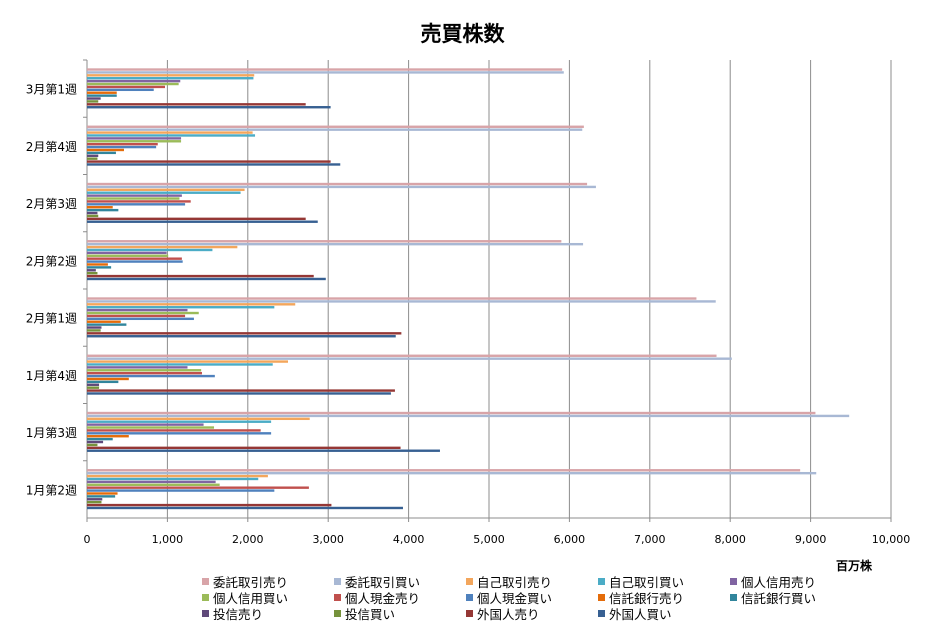 Image resolution: width=925 pixels, height=627 pixels. I want to click on x-tick-label: 4,000, so click(409, 539).